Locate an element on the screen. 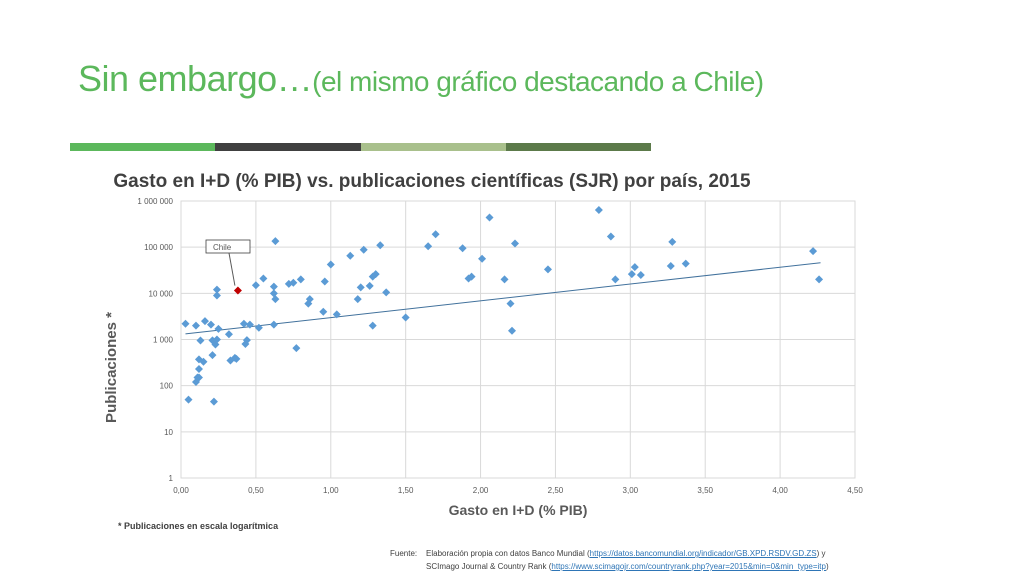  trendline is located at coordinates (503, 298).